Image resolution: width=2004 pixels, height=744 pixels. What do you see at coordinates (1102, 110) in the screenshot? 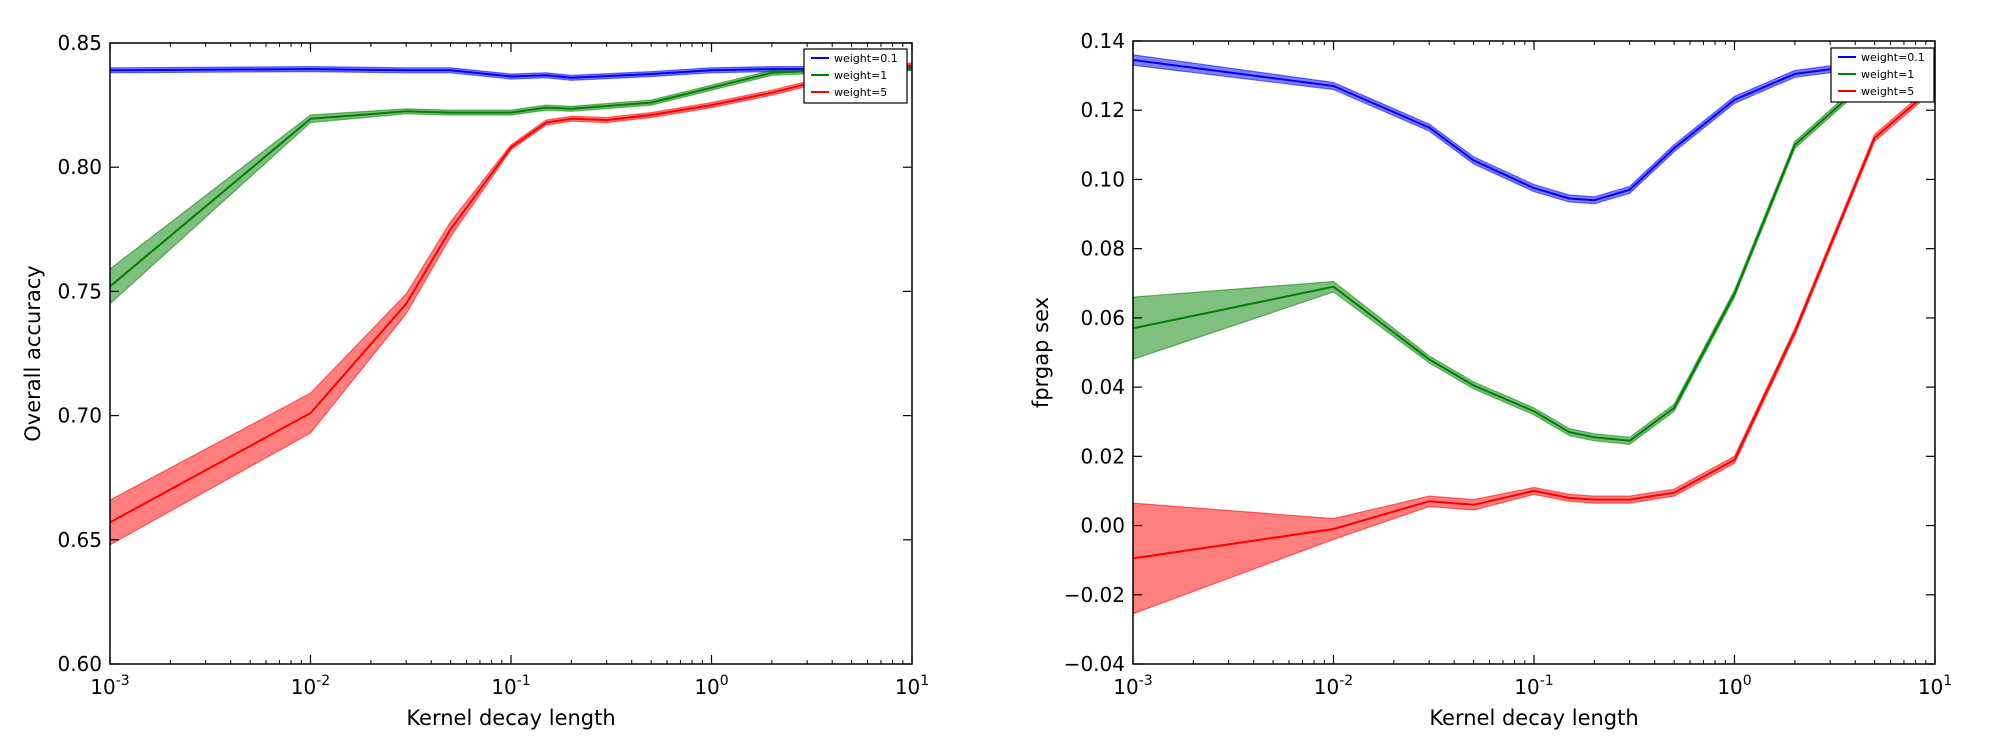
I see `y-tick-label: 0.12` at bounding box center [1102, 110].